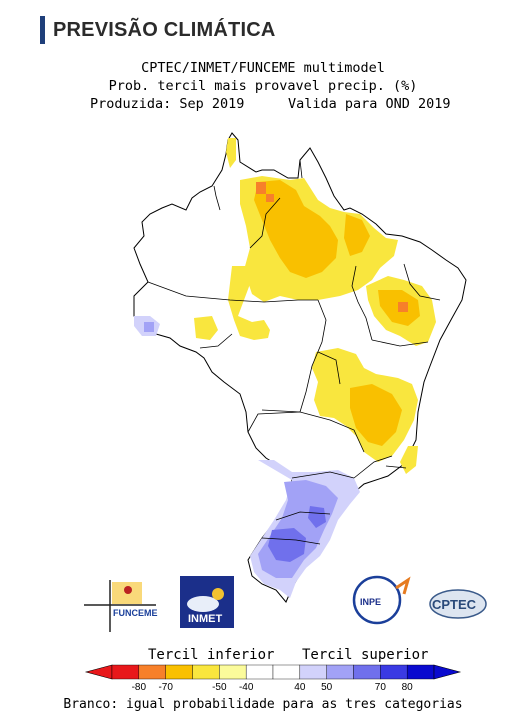 Image resolution: width=526 pixels, height=717 pixels. Describe the element at coordinates (370, 602) in the screenshot. I see `inpe-logo-text: INPE` at that location.